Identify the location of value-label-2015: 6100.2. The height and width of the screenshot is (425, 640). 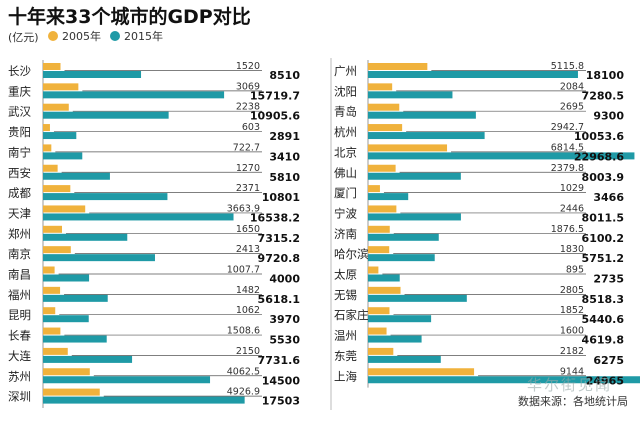
(603, 238).